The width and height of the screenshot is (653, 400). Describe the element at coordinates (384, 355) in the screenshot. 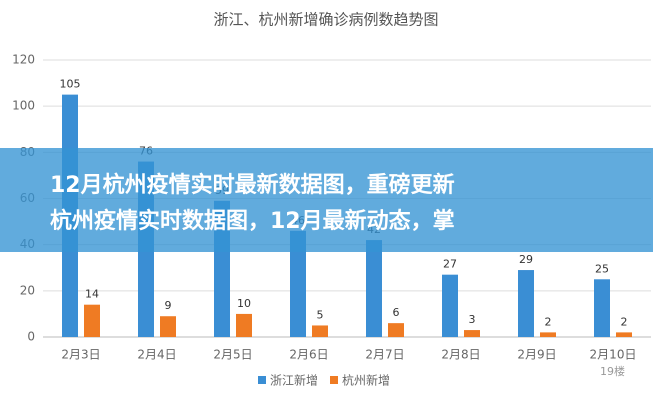

I see `x-tick-label: 2月7日` at that location.